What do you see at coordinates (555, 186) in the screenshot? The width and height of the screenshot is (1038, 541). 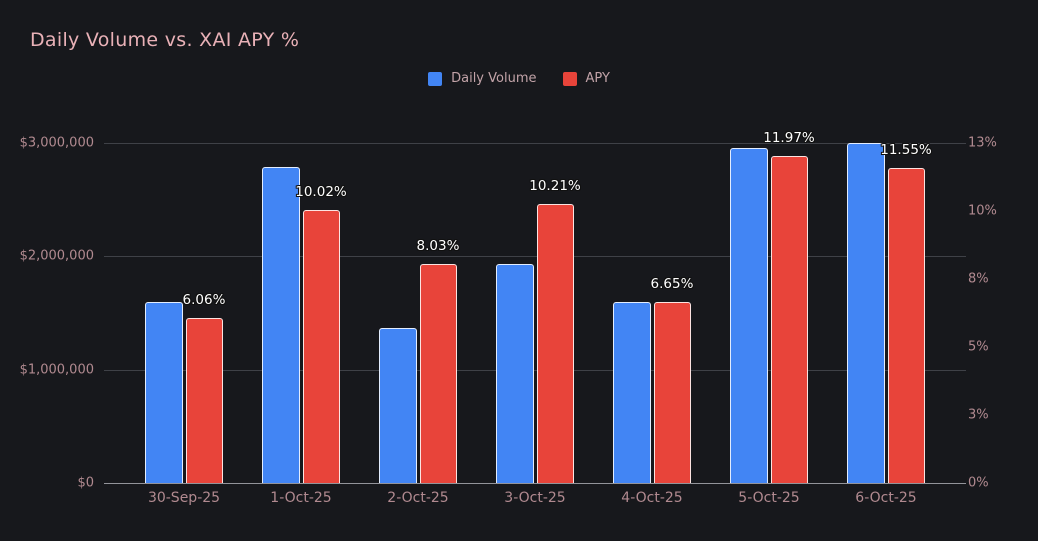 I see `apy-value-label: 10.21%` at bounding box center [555, 186].